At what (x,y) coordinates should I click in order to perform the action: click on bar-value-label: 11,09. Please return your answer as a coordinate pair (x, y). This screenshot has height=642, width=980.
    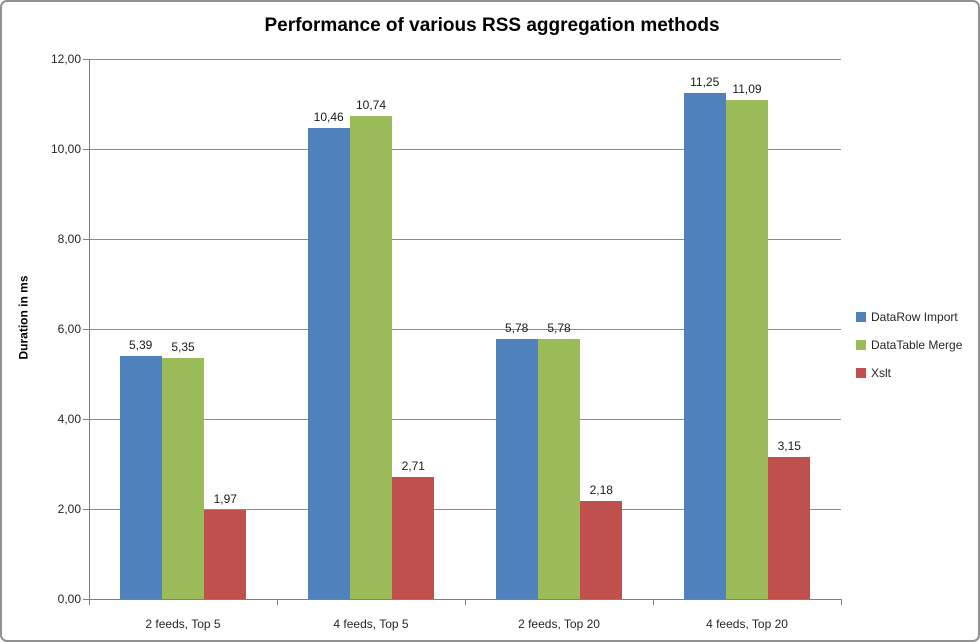
    Looking at the image, I should click on (747, 88).